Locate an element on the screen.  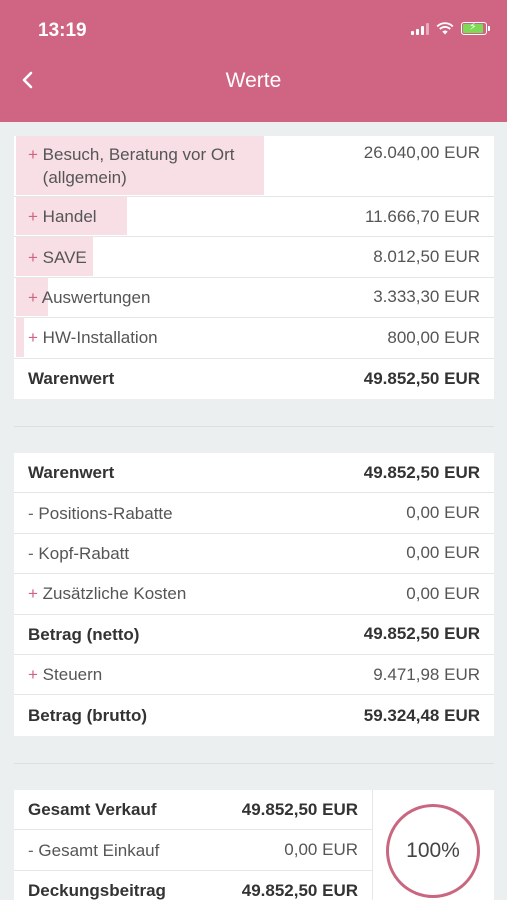
page-title: Werte is located at coordinates (253, 80).